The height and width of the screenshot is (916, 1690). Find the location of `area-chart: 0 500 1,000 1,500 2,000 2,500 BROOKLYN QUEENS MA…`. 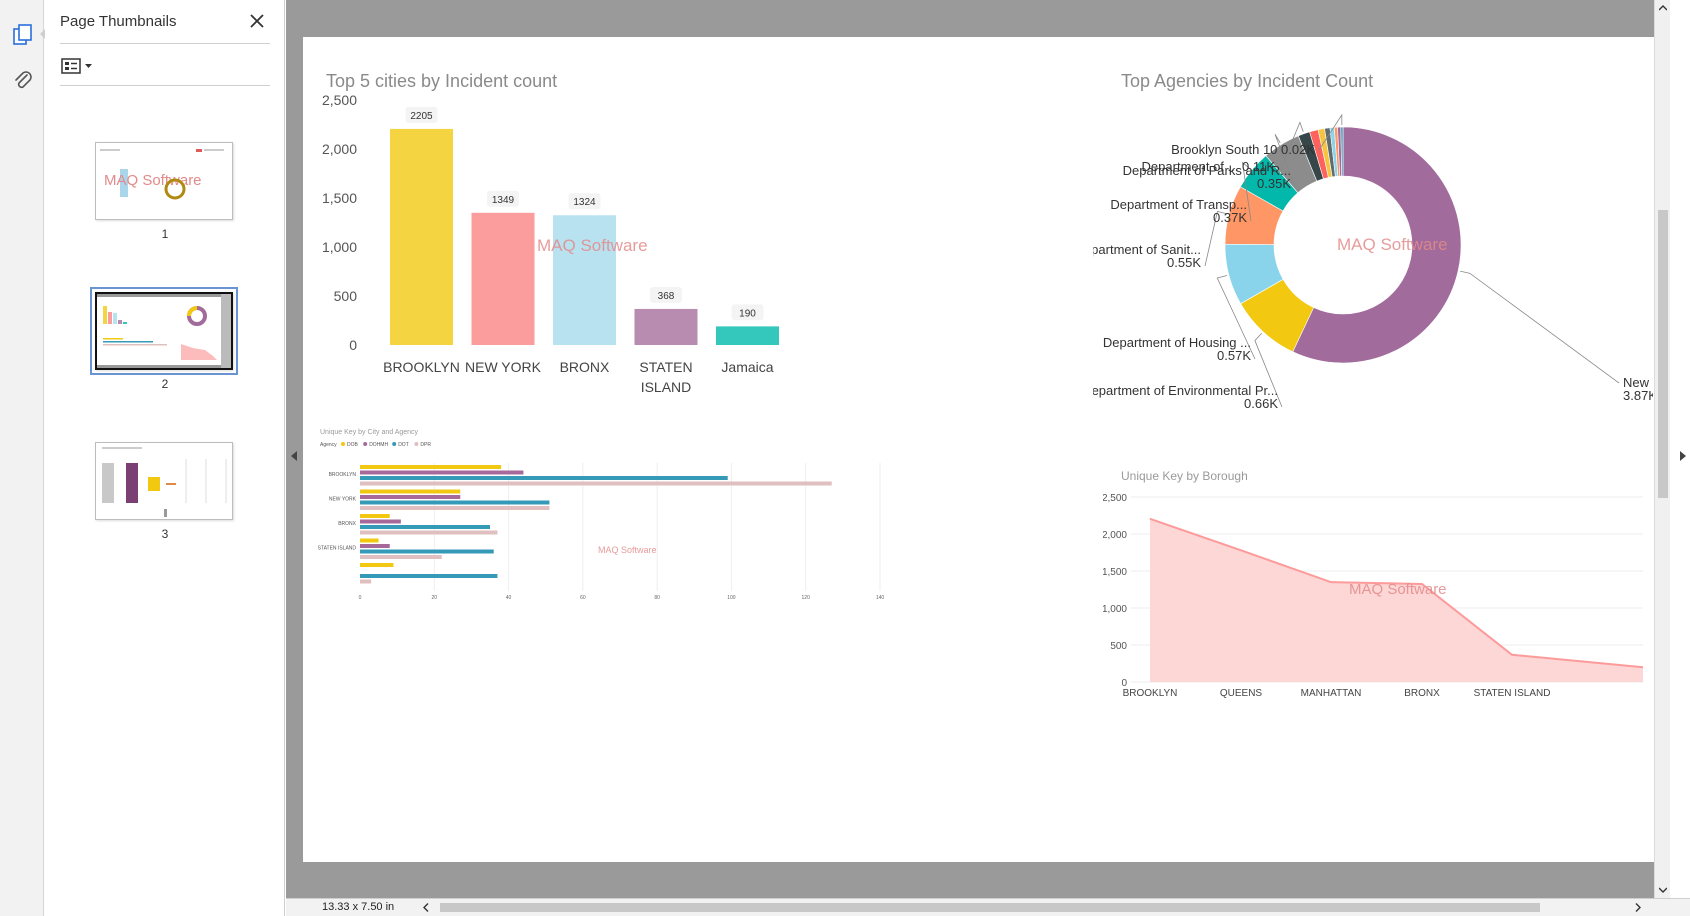

area-chart: 0 500 1,000 1,500 2,000 2,500 BROOKLYN QUEENS MA… is located at coordinates (1373, 596).